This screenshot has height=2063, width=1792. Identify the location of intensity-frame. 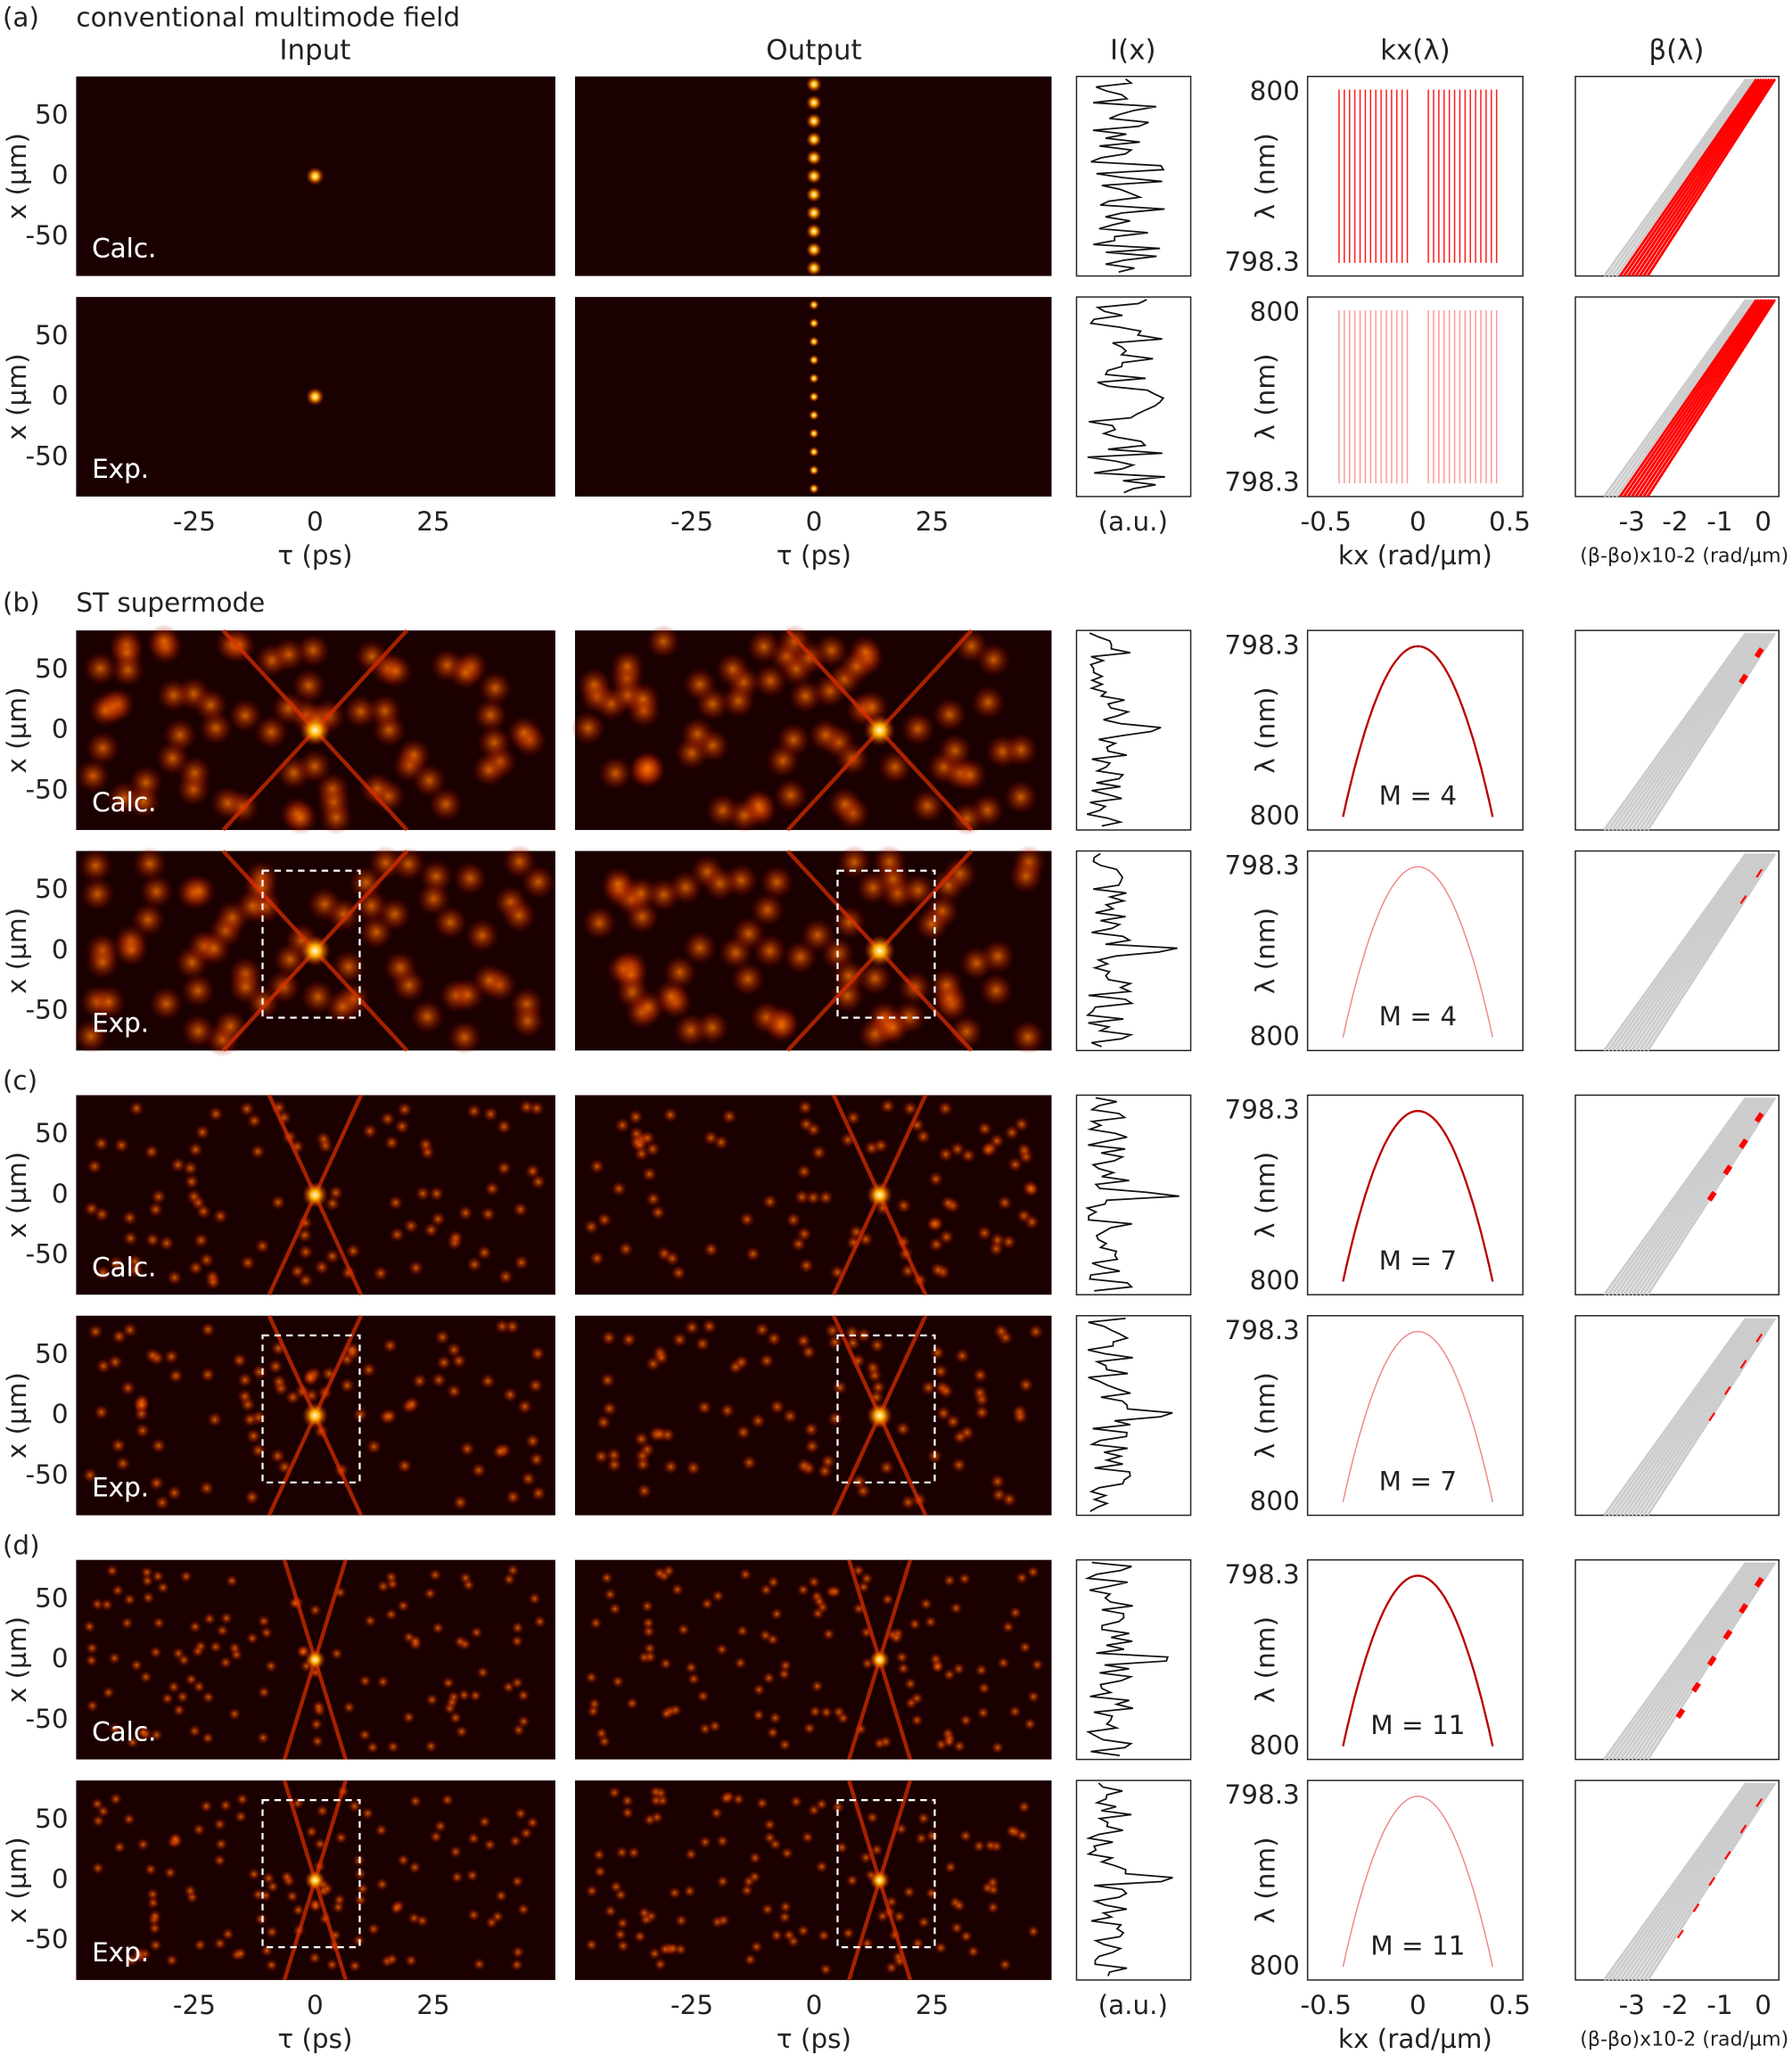
(1133, 396).